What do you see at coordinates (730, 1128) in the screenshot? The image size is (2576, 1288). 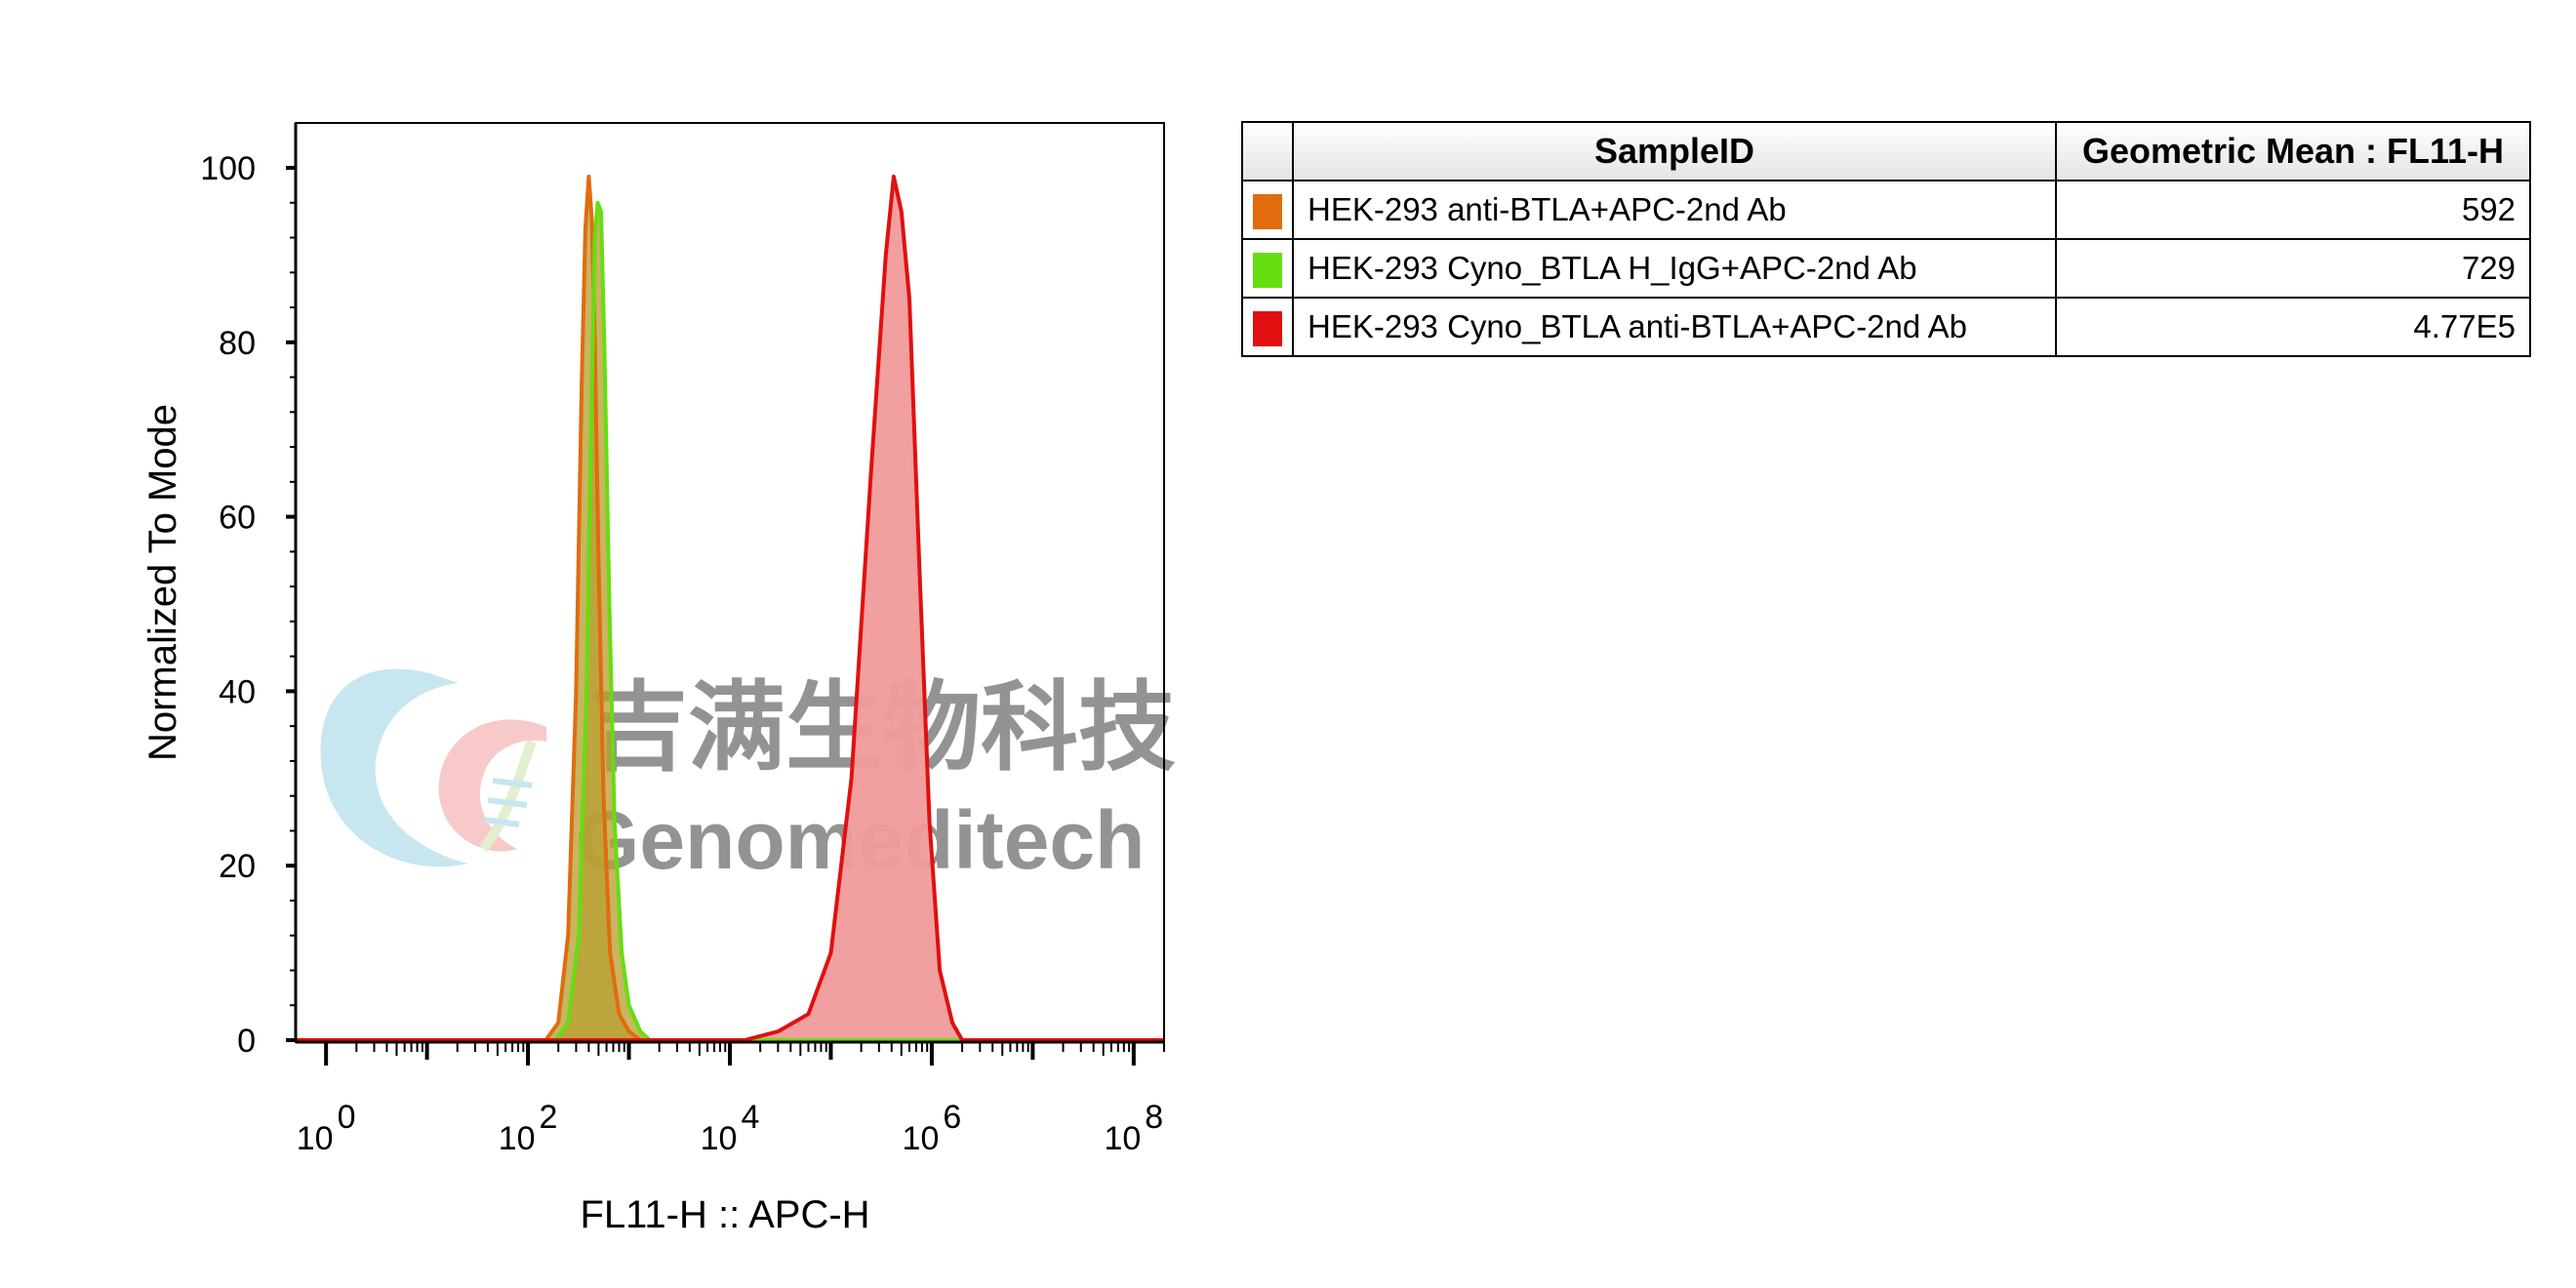 I see `x-tick-label: 10⁴` at bounding box center [730, 1128].